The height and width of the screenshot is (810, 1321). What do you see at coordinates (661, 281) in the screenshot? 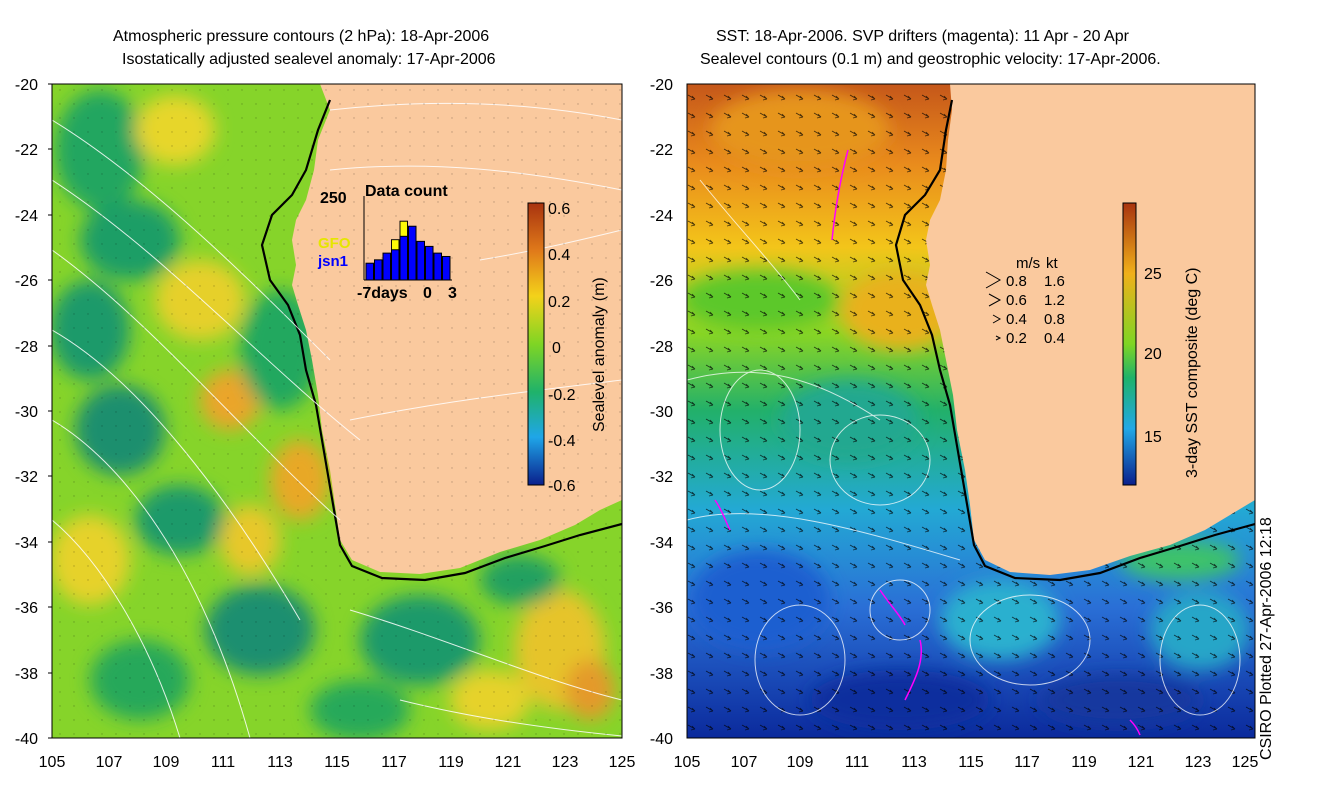
I see `right-ytick-3: -26` at bounding box center [661, 281].